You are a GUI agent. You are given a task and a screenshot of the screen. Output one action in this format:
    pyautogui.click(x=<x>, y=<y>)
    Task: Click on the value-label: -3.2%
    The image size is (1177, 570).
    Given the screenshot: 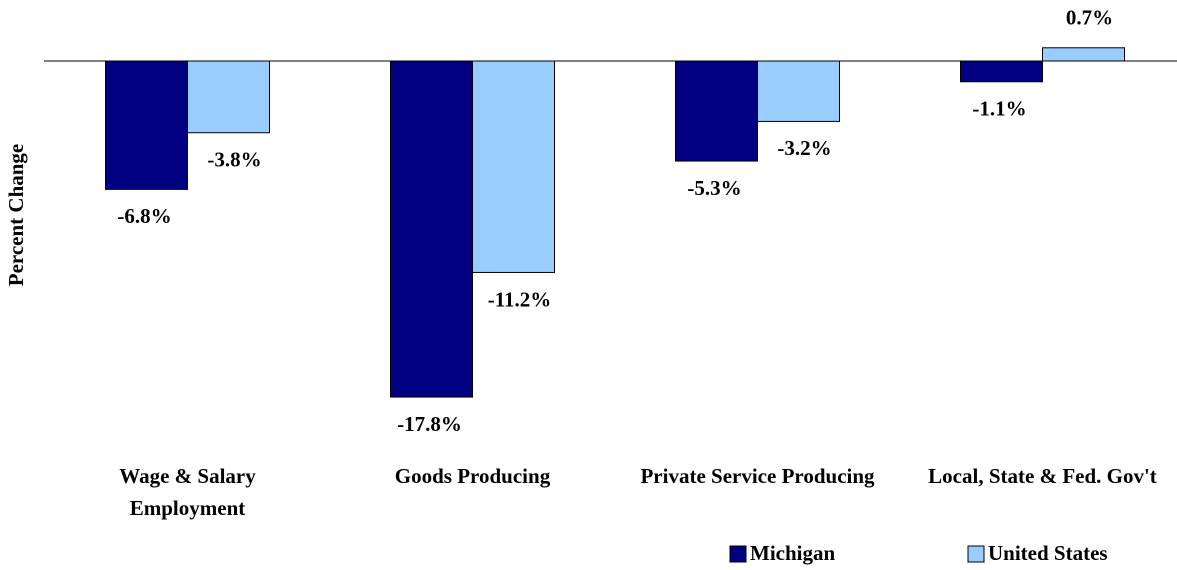 What is the action you would take?
    pyautogui.click(x=804, y=148)
    